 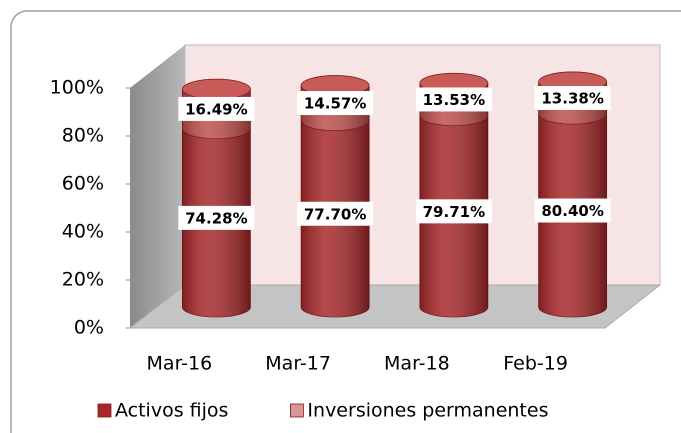 I want to click on floor, so click(x=395, y=306).